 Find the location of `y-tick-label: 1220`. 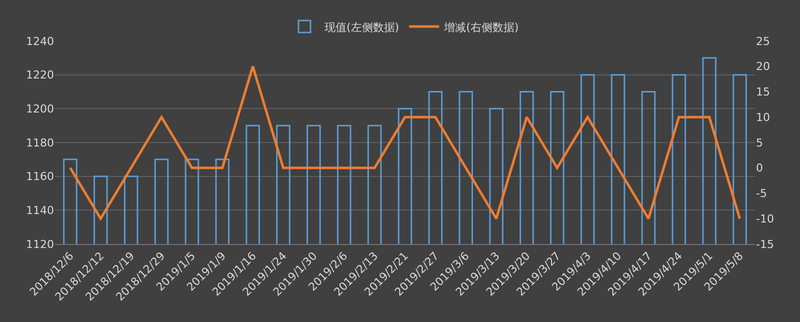

y-tick-label: 1220 is located at coordinates (40, 75).